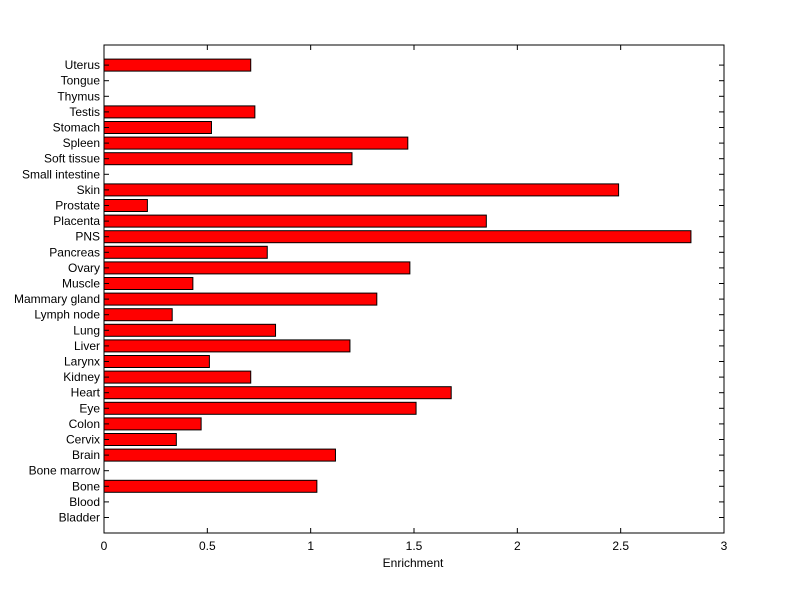 Image resolution: width=800 pixels, height=599 pixels. What do you see at coordinates (157, 127) in the screenshot?
I see `bar-stomach` at bounding box center [157, 127].